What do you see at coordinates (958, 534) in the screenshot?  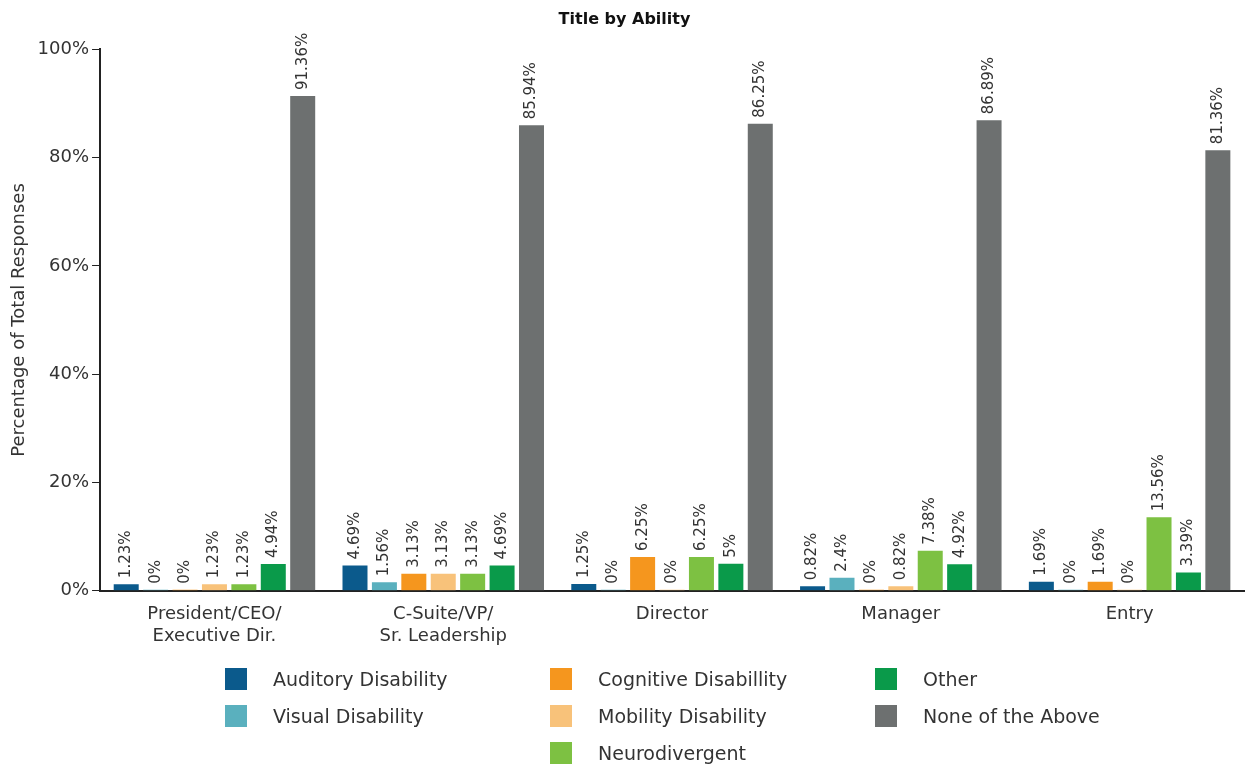 I see `data-label: 4.92%` at bounding box center [958, 534].